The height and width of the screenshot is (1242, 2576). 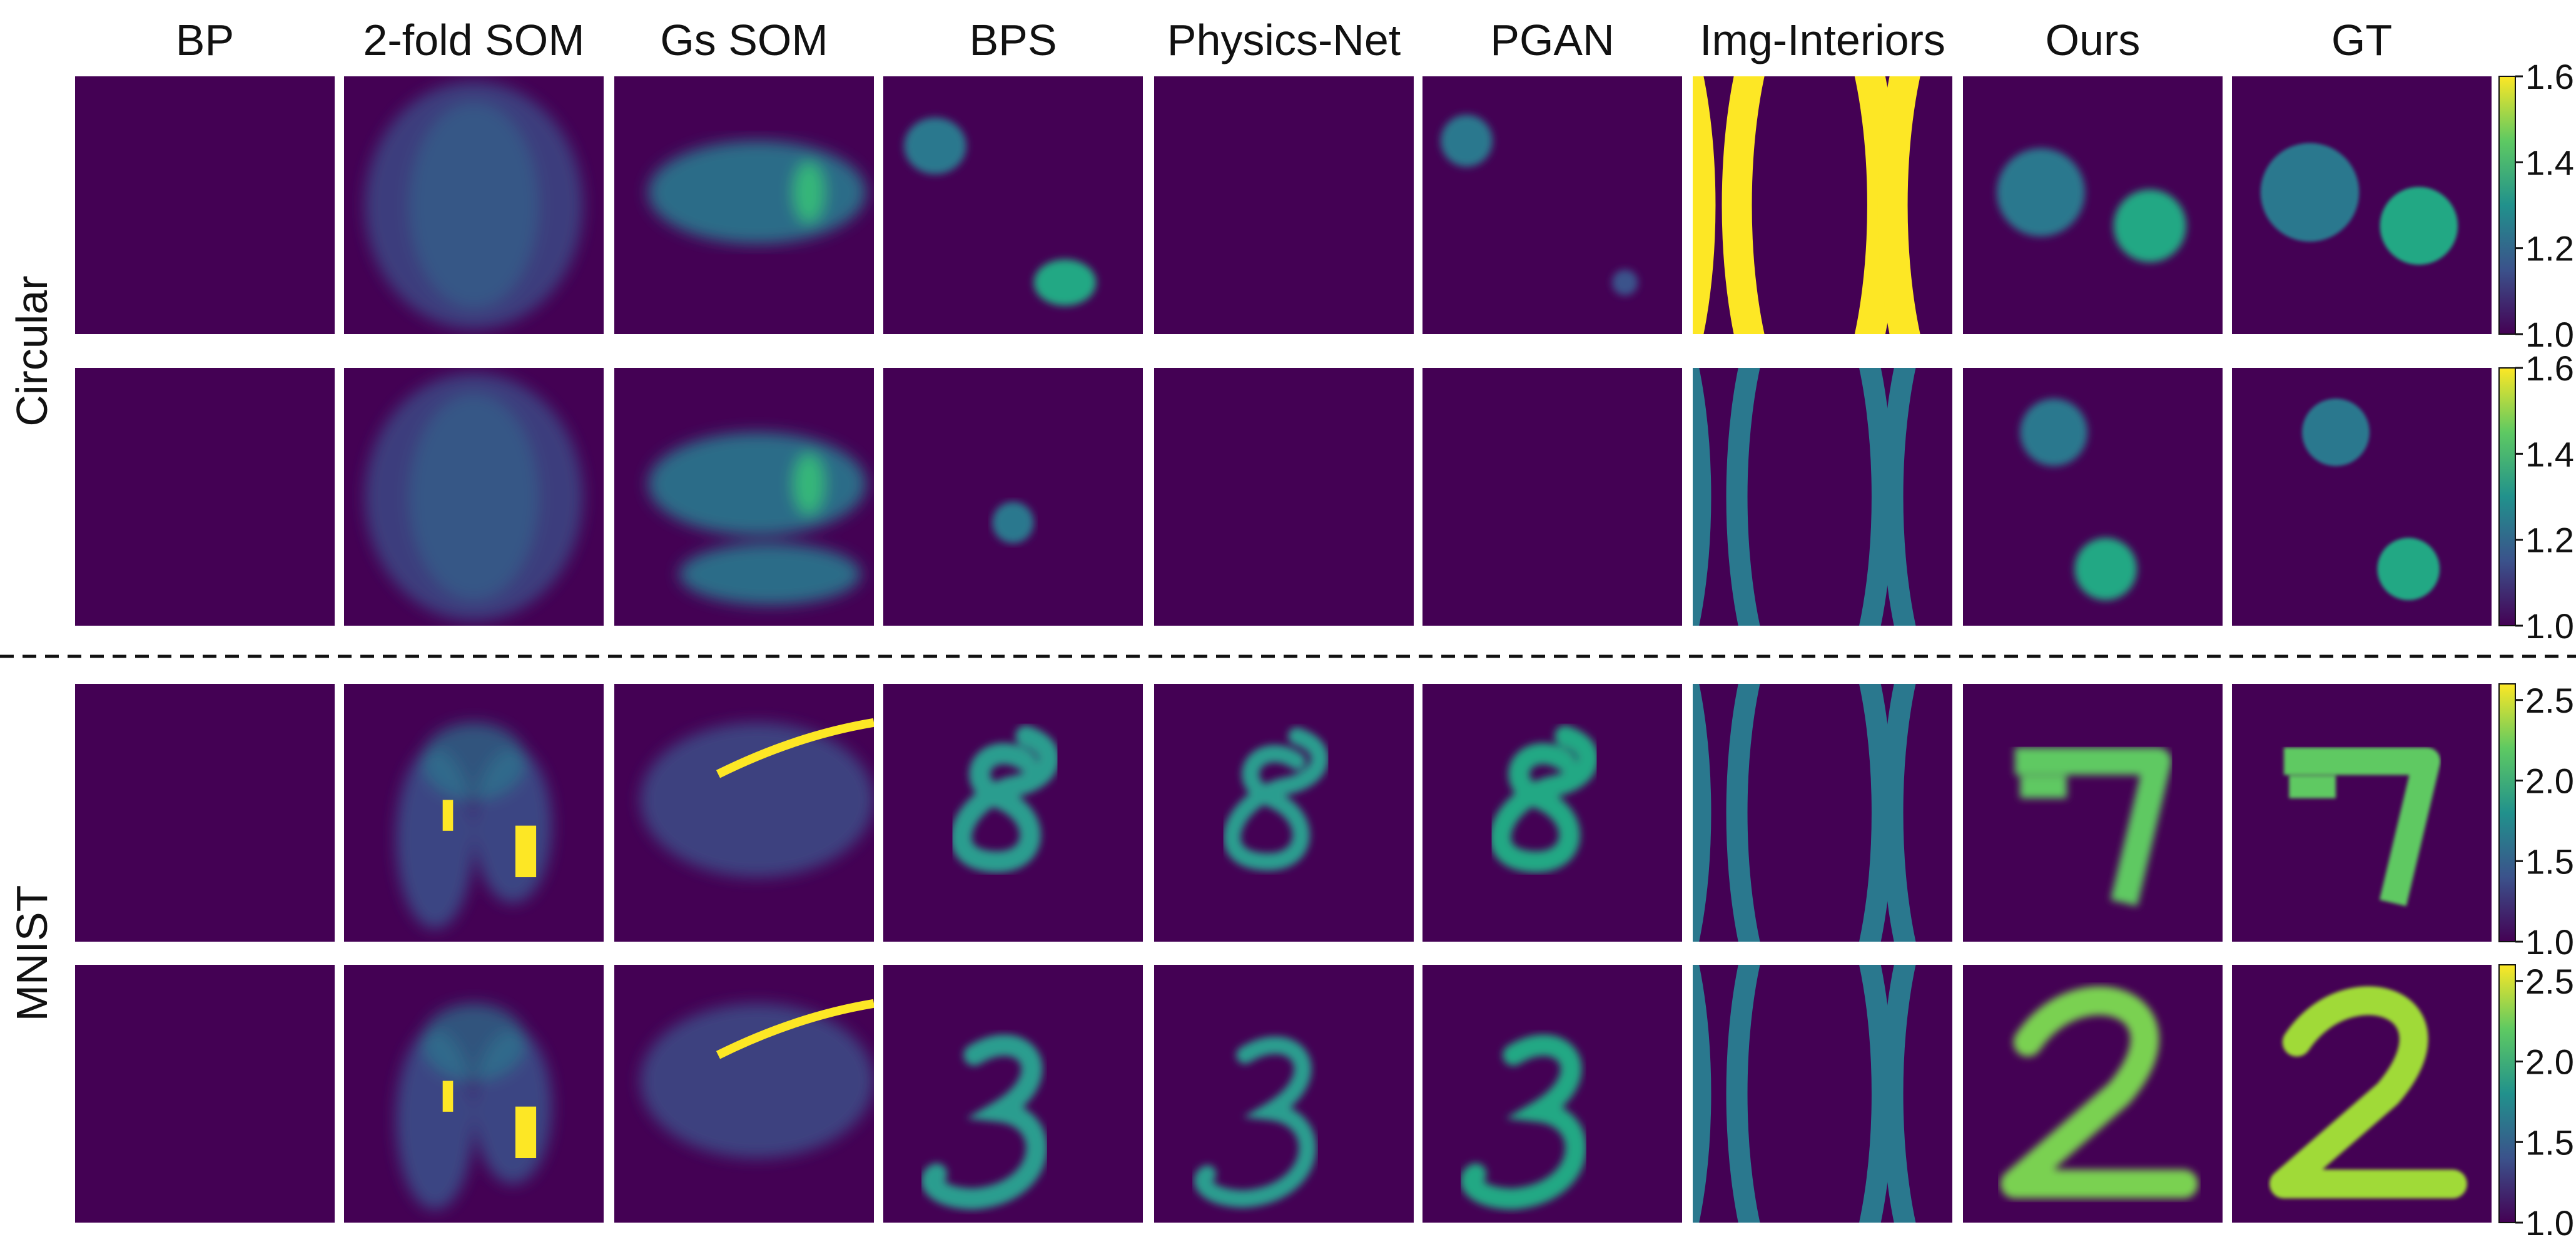 What do you see at coordinates (744, 40) in the screenshot?
I see `column-header: Gs SOM` at bounding box center [744, 40].